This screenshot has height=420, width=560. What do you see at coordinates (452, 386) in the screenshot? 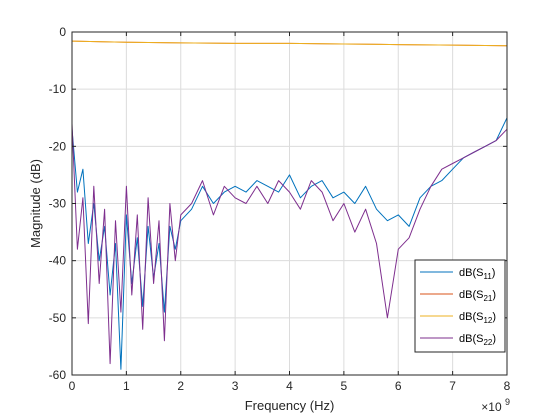
I see `x-tick-label: 7` at bounding box center [452, 386].